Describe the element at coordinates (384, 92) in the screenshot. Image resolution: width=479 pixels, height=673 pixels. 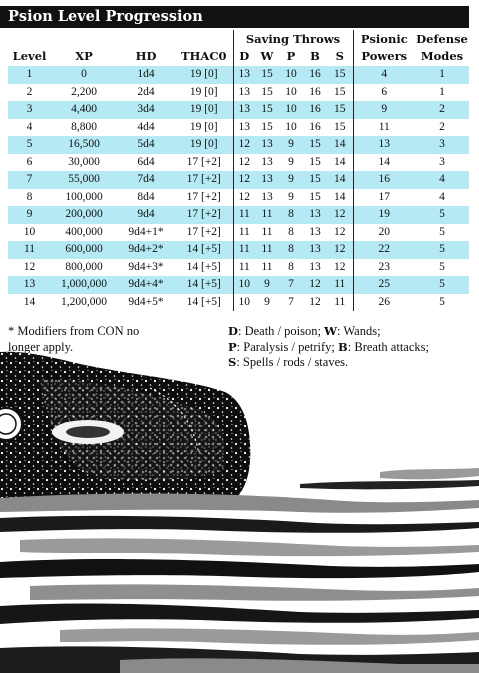
I see `psionic-powers-cell: 6` at that location.